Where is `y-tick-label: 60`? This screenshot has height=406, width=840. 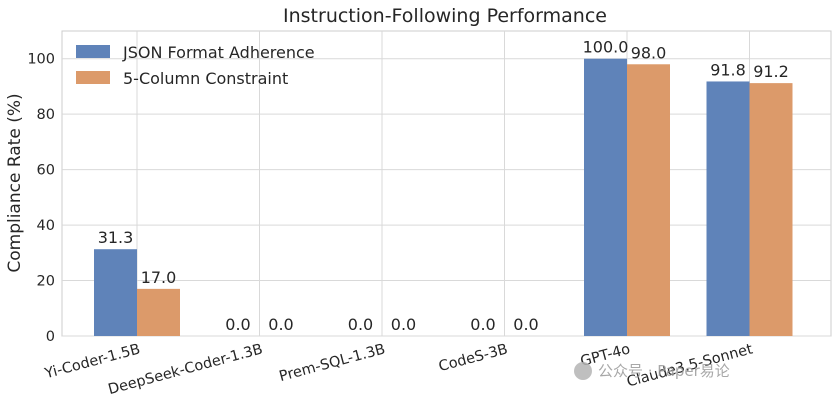 y-tick-label: 60 is located at coordinates (46, 171).